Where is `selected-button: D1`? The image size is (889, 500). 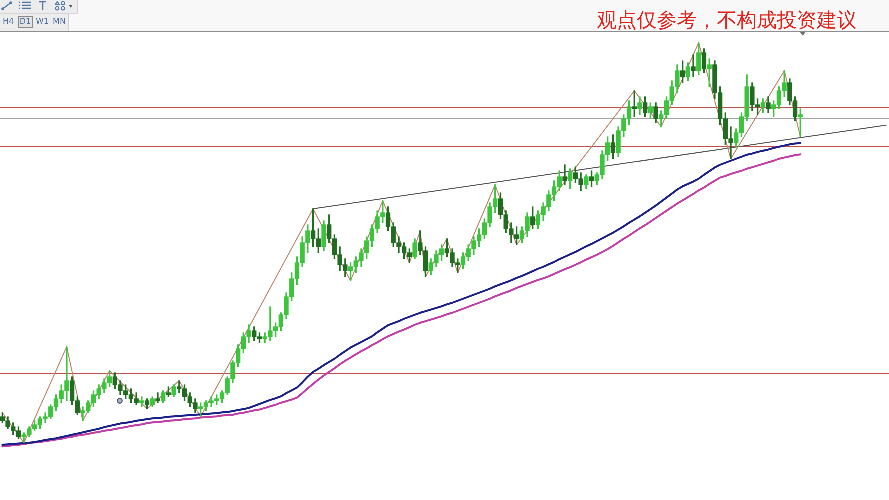 selected-button: D1 is located at coordinates (25, 22).